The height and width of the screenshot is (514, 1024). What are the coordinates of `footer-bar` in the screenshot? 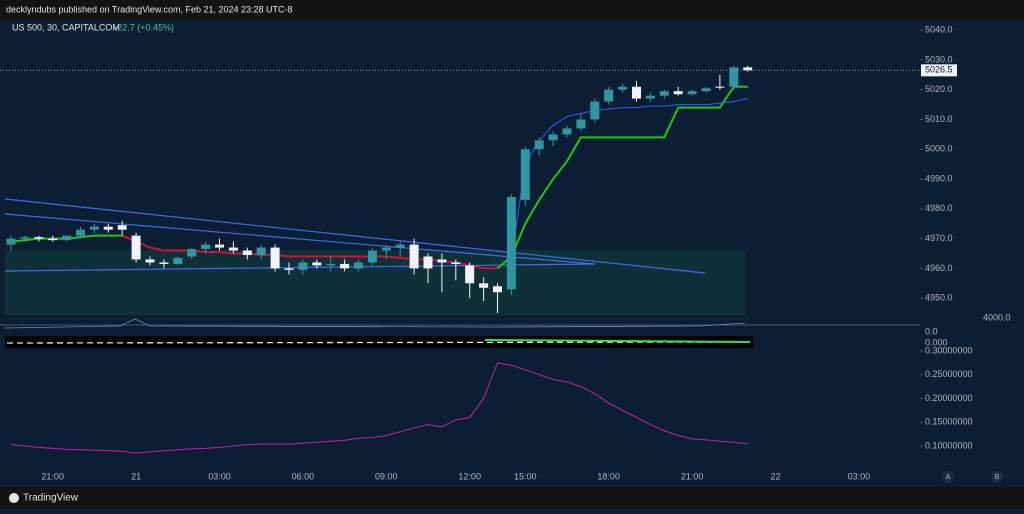 It's located at (512, 498).